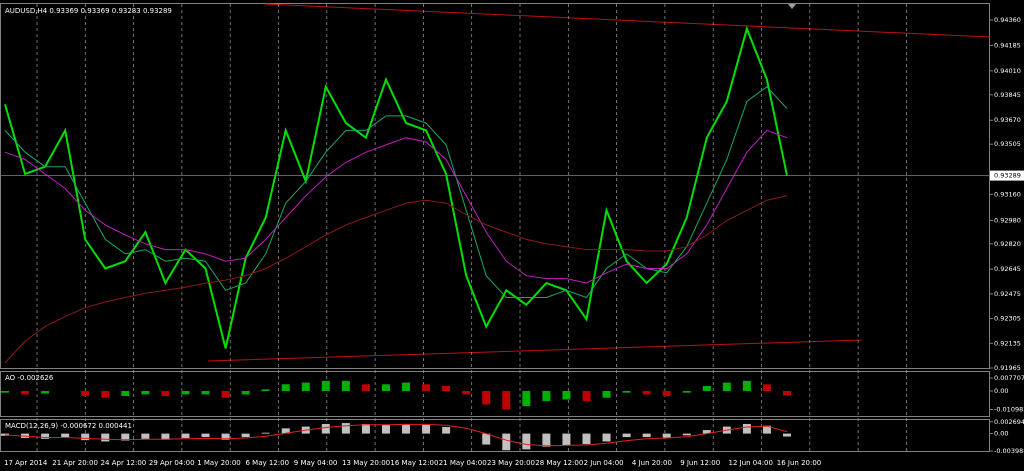 The width and height of the screenshot is (1024, 471). I want to click on y-tick-label: 0.92135, so click(1007, 343).